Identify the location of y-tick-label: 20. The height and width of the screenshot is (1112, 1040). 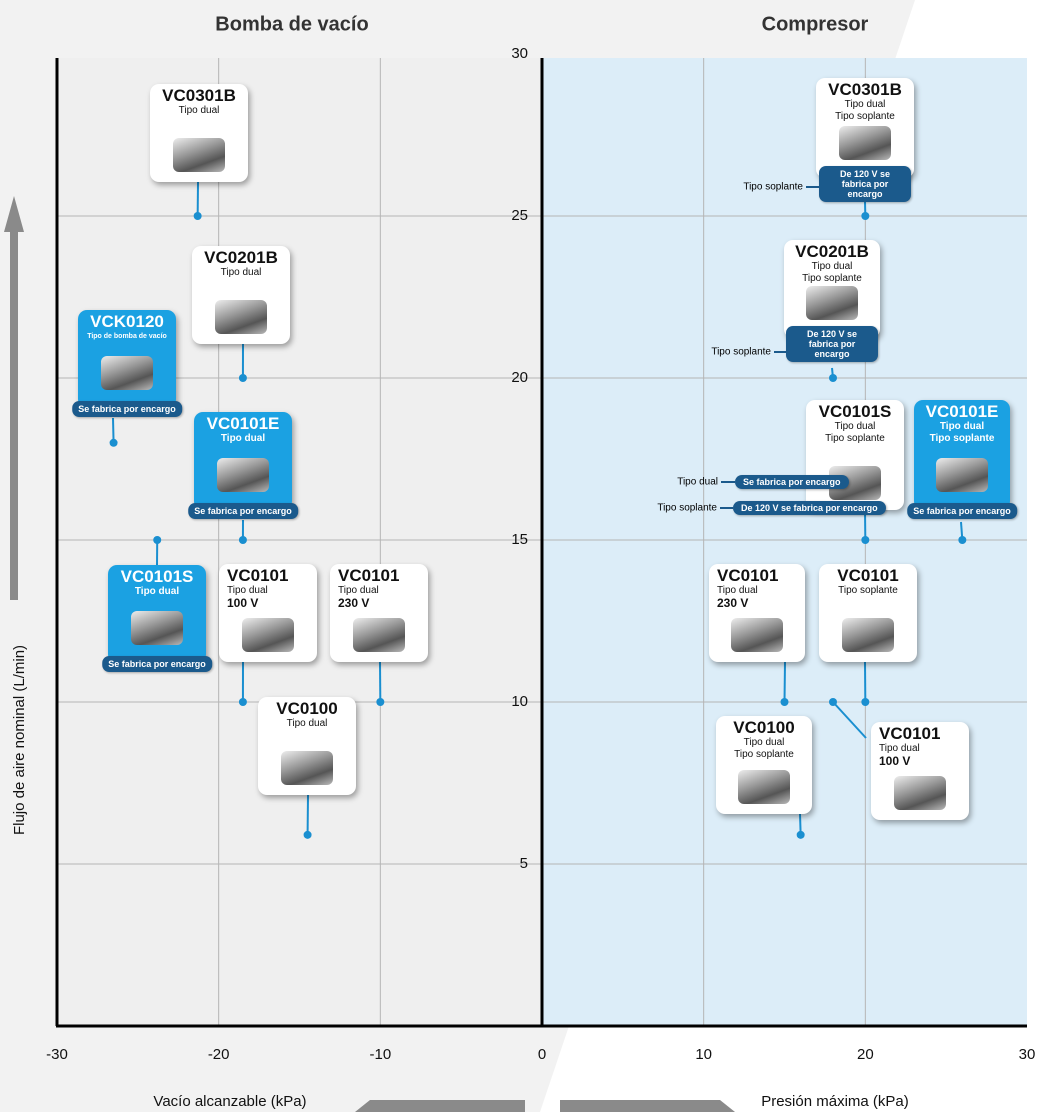
(519, 377).